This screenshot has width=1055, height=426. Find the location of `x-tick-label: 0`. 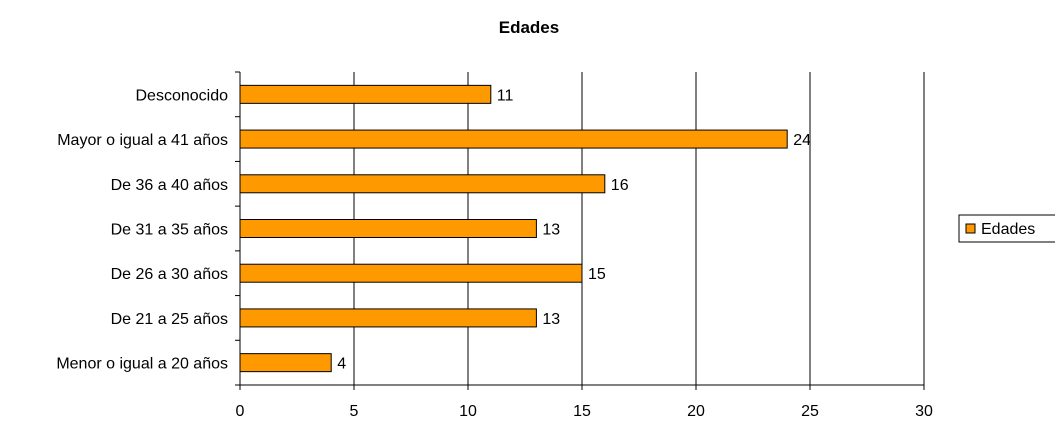

x-tick-label: 0 is located at coordinates (240, 411).